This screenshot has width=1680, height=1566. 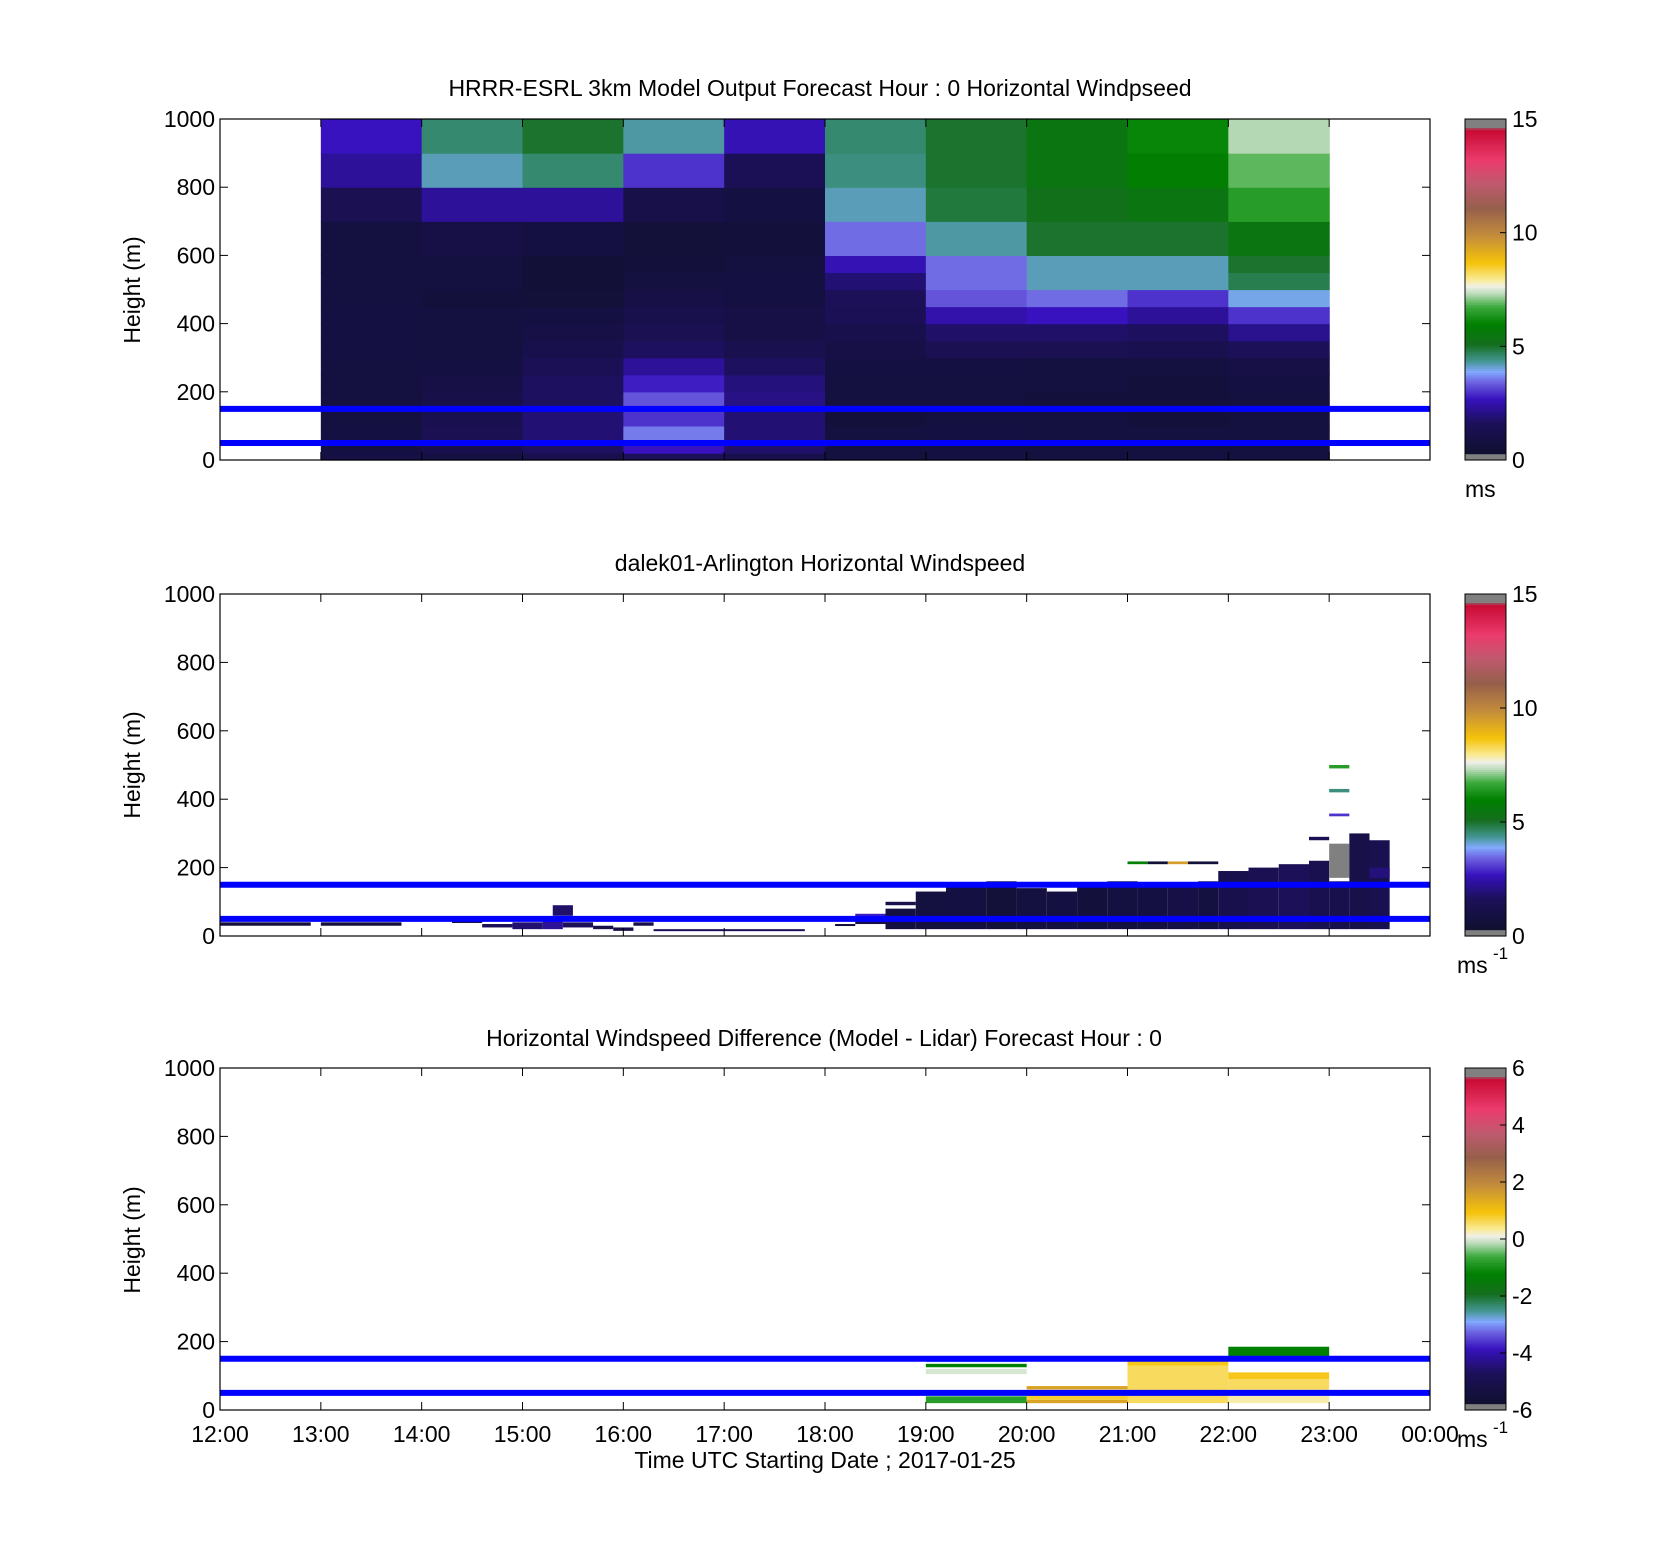 What do you see at coordinates (1518, 822) in the screenshot?
I see `colorbar-tick-label: 5` at bounding box center [1518, 822].